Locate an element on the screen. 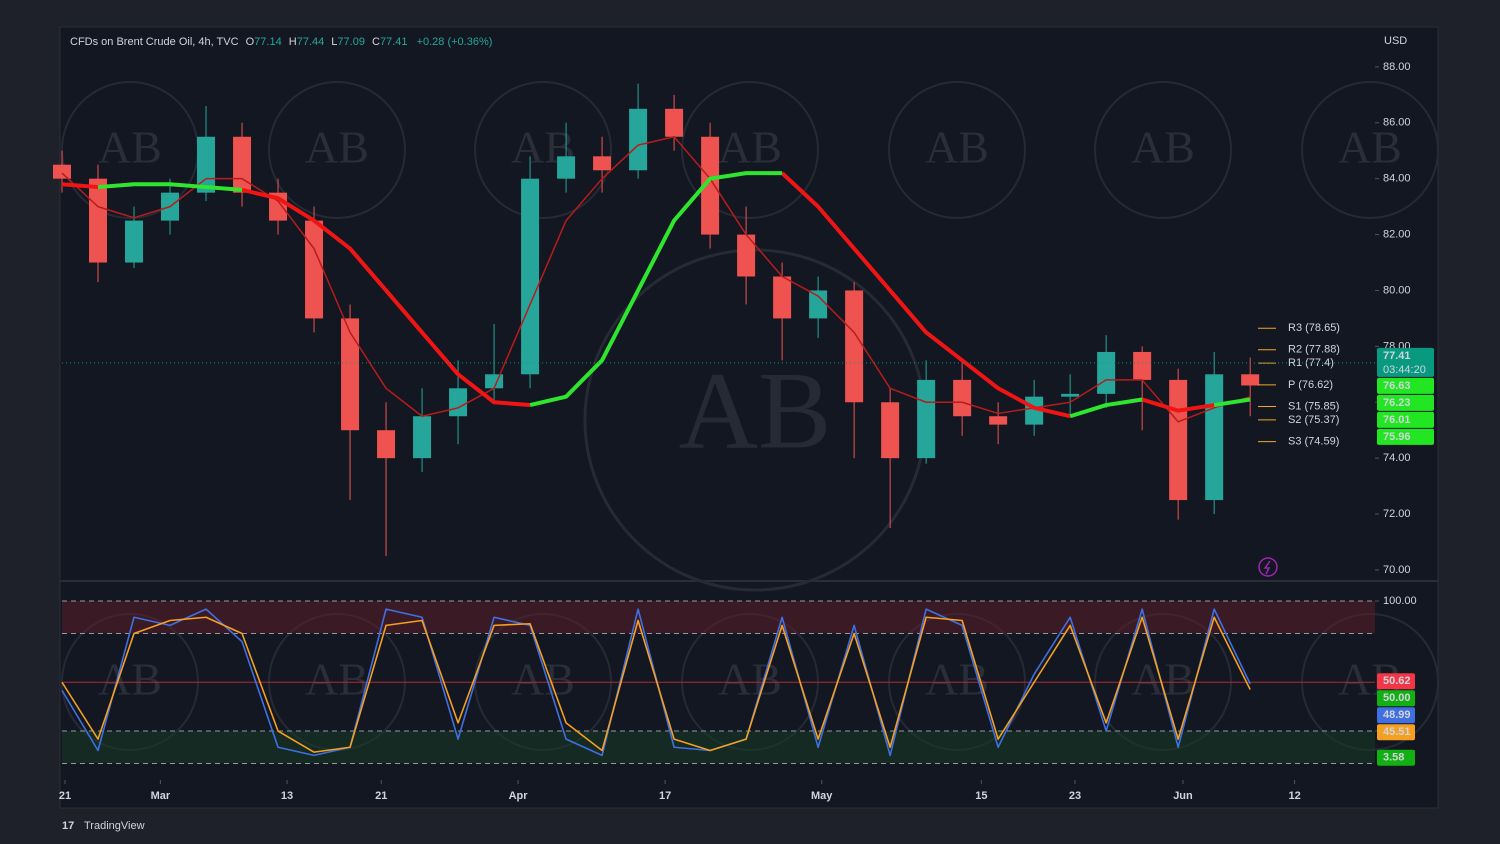 The width and height of the screenshot is (1500, 844). ohlc-key: O is located at coordinates (250, 42).